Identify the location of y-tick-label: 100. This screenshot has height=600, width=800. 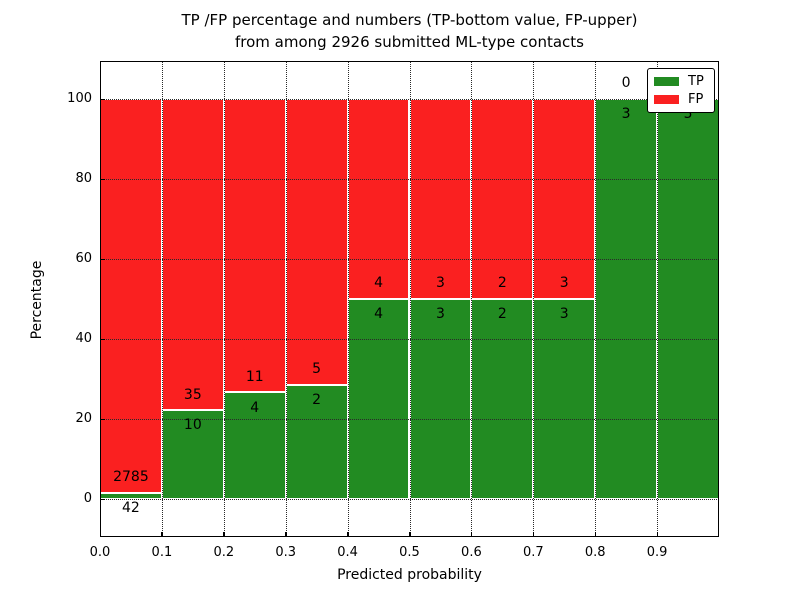
(79, 98).